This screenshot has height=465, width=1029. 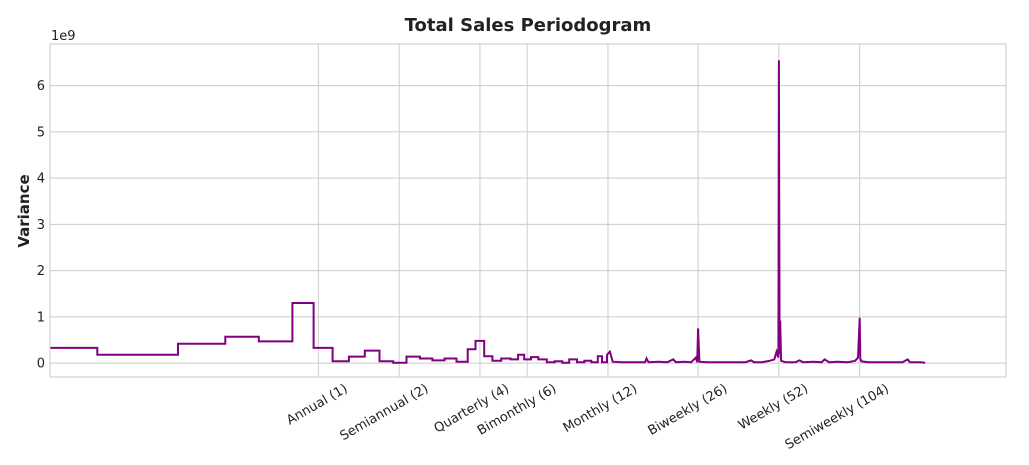 What do you see at coordinates (317, 404) in the screenshot?
I see `x-tick-label: Annual (1)` at bounding box center [317, 404].